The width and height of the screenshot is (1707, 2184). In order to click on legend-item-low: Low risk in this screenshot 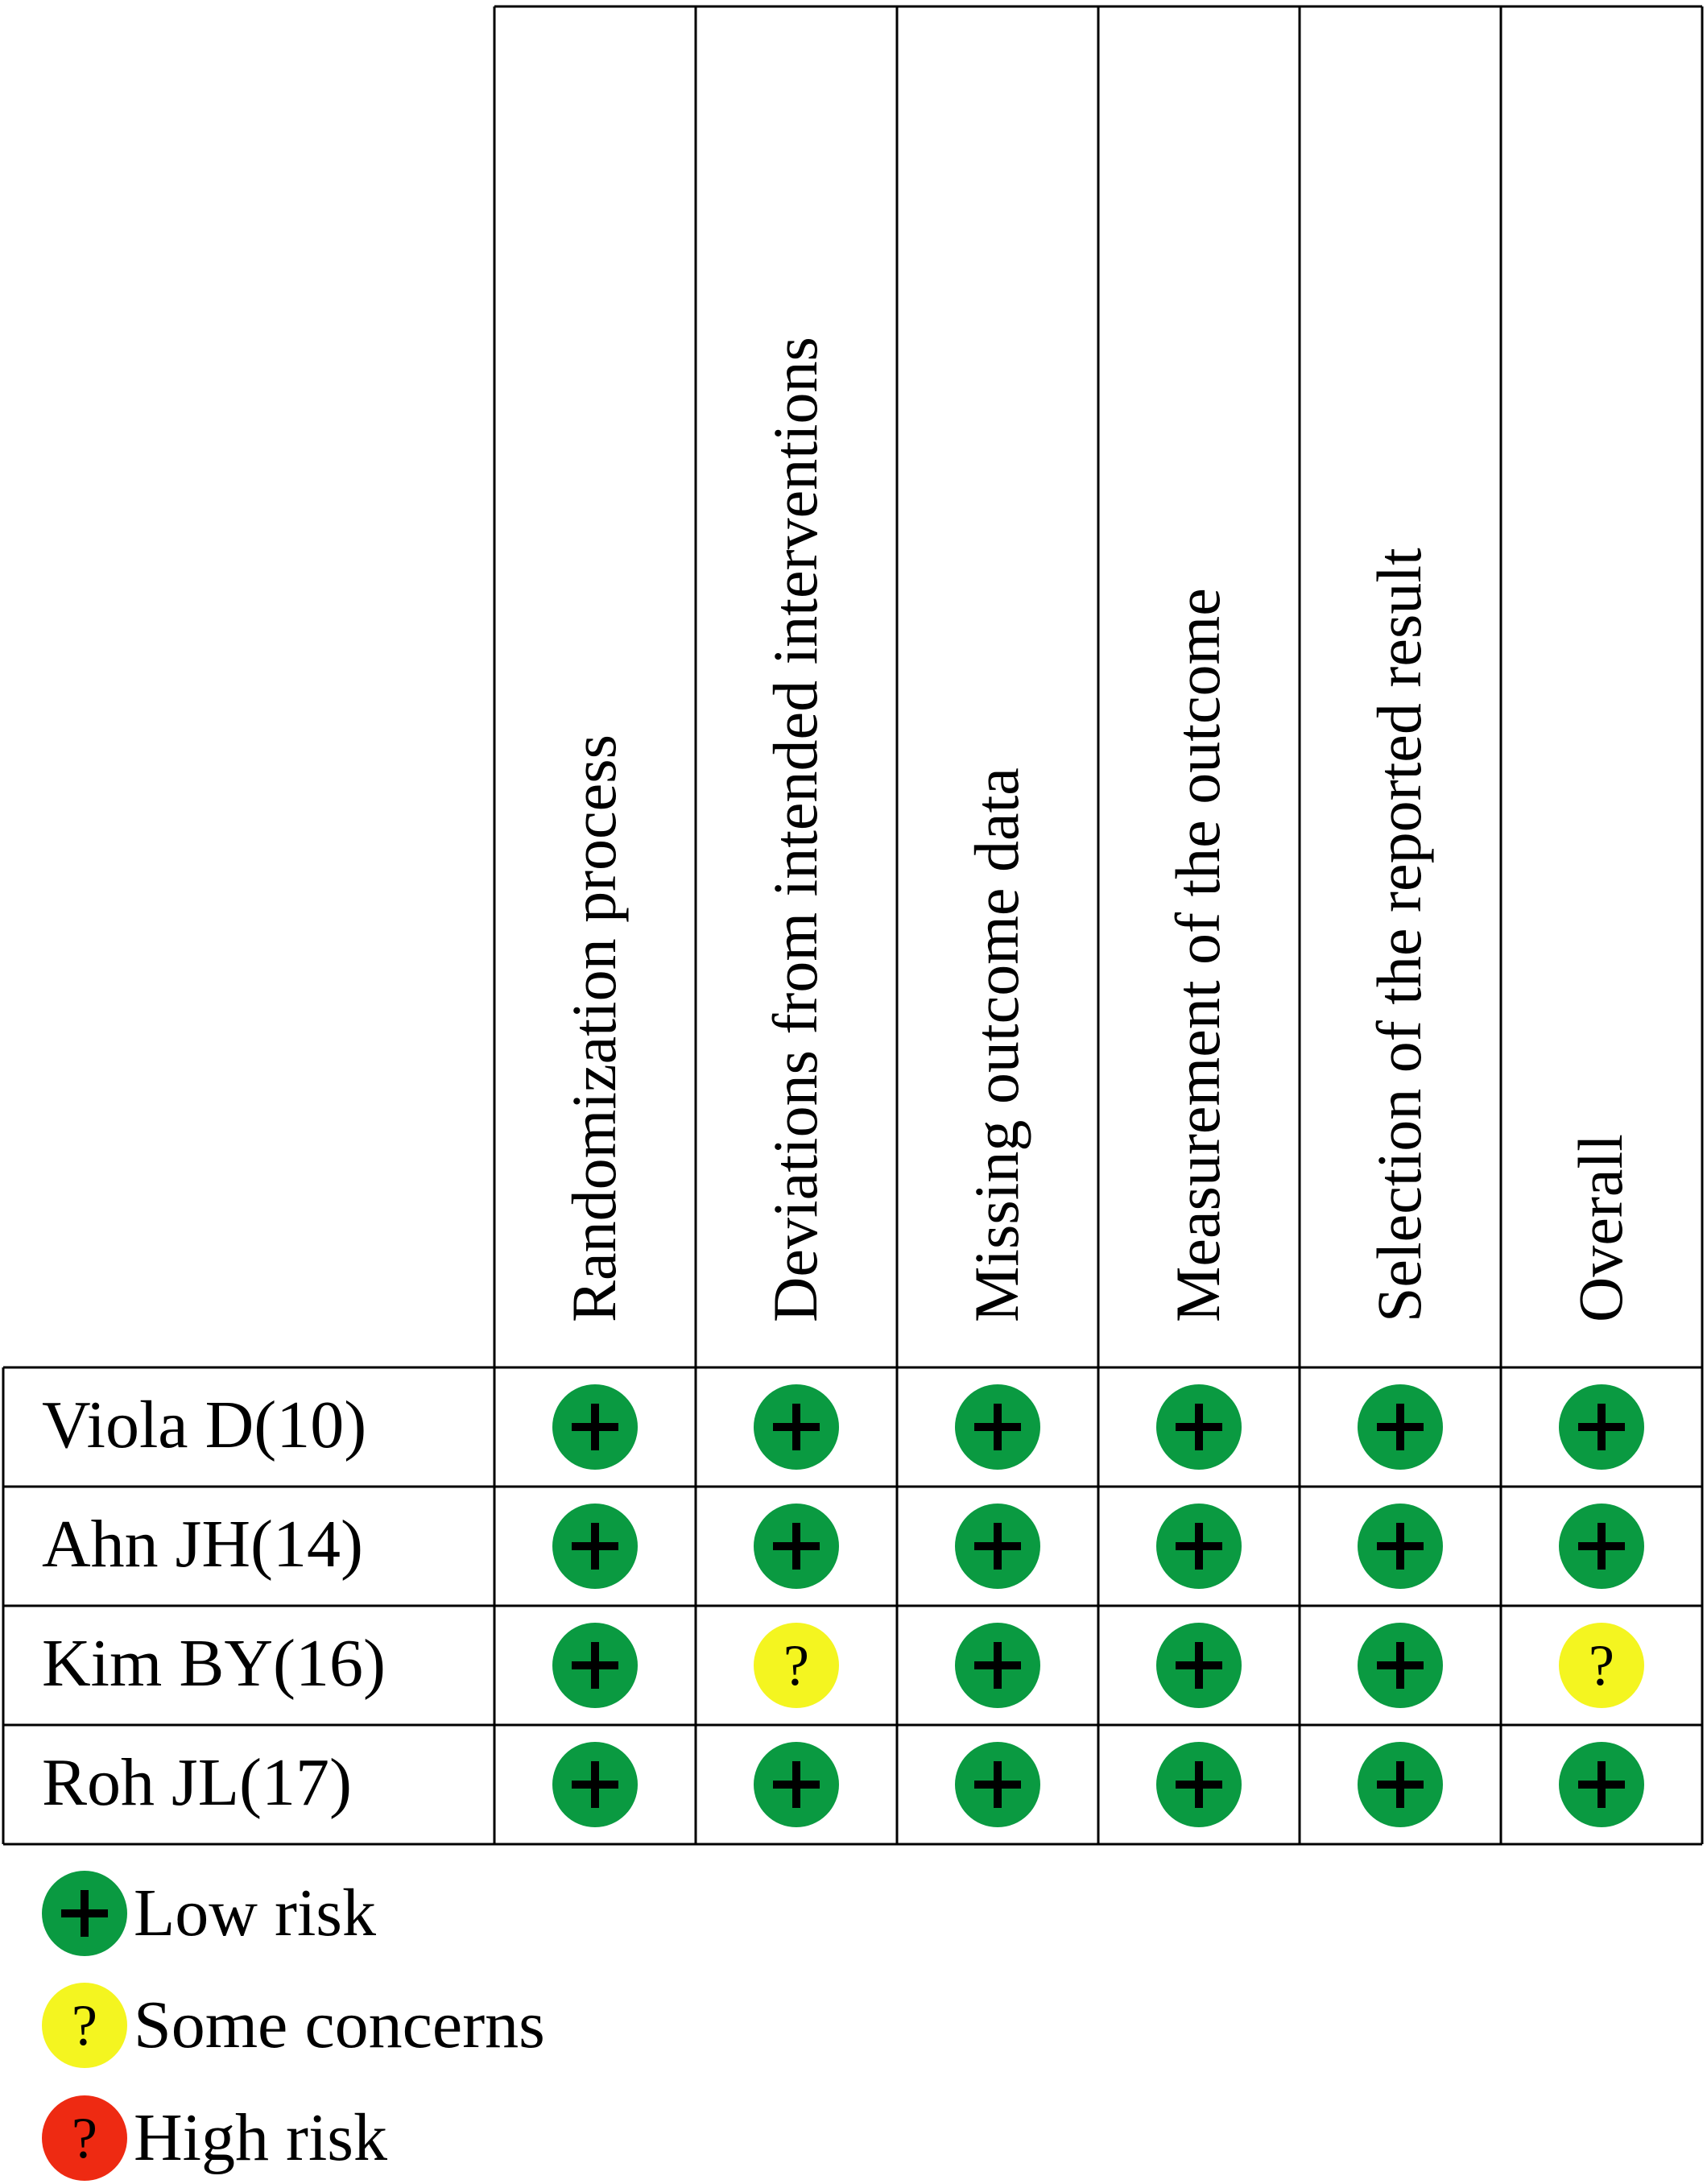, I will do `click(209, 1913)`.